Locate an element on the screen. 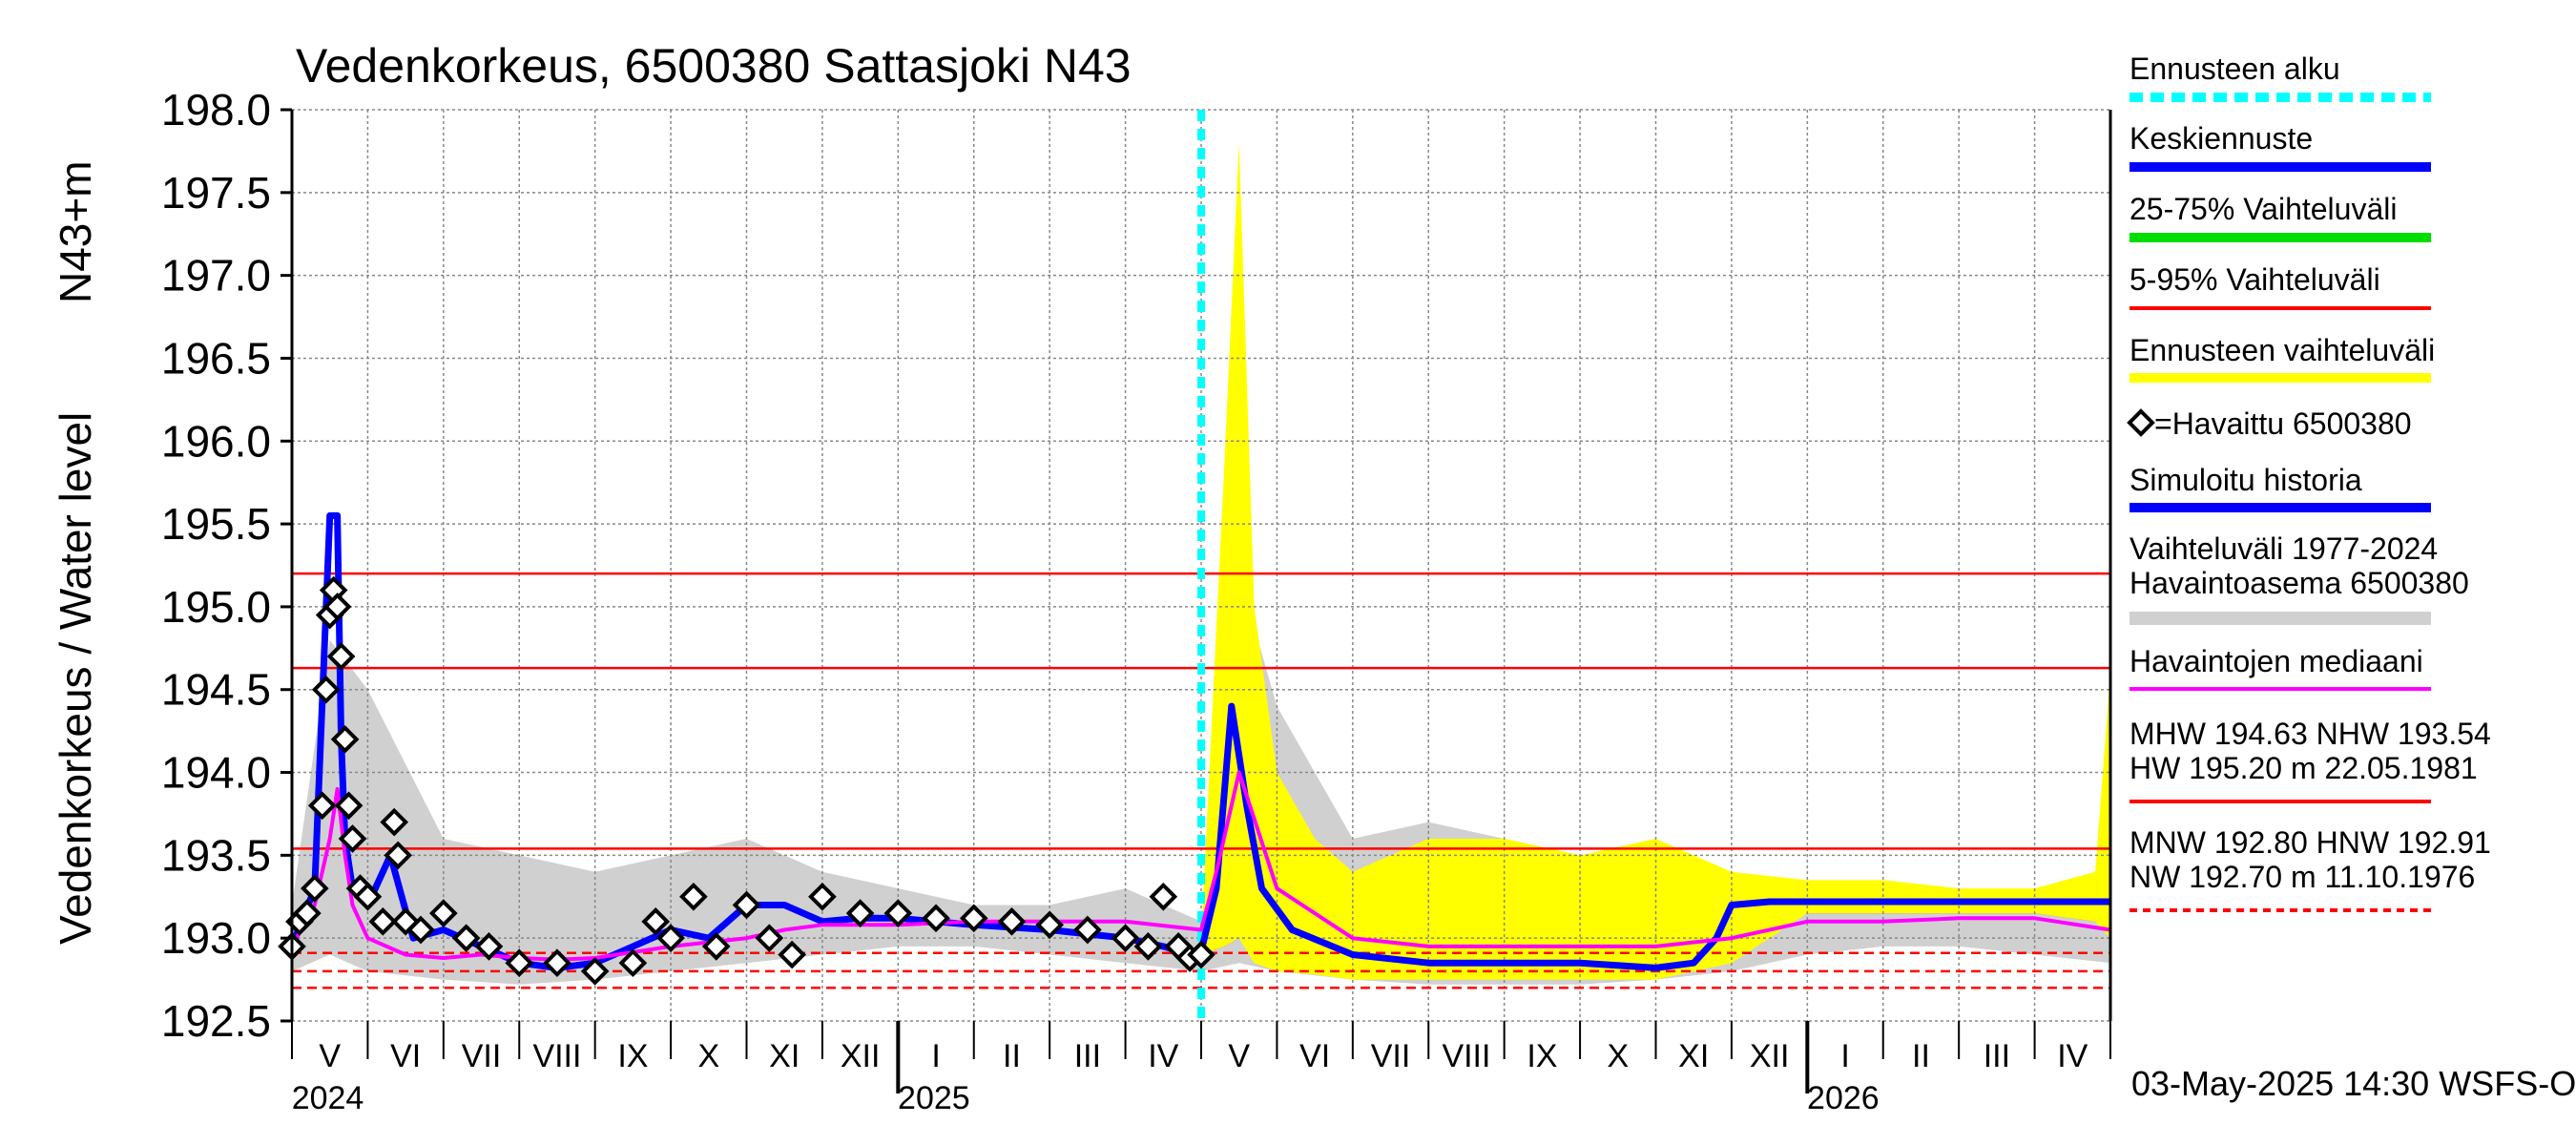 The image size is (2576, 1145). legend-entry-havaintojen-mediaani: Havaintojen mediaani is located at coordinates (2276, 661).